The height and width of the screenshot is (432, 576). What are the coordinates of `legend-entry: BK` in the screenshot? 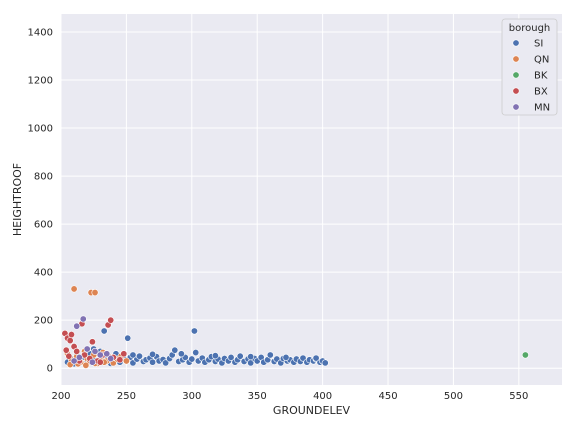 It's located at (541, 76).